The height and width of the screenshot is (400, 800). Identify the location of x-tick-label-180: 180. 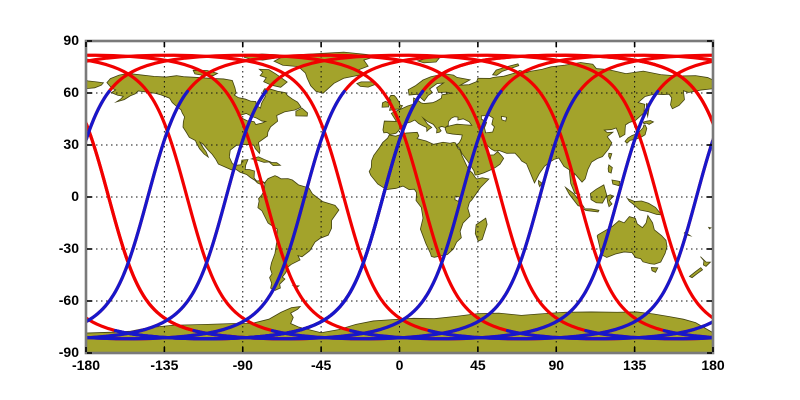
(713, 365).